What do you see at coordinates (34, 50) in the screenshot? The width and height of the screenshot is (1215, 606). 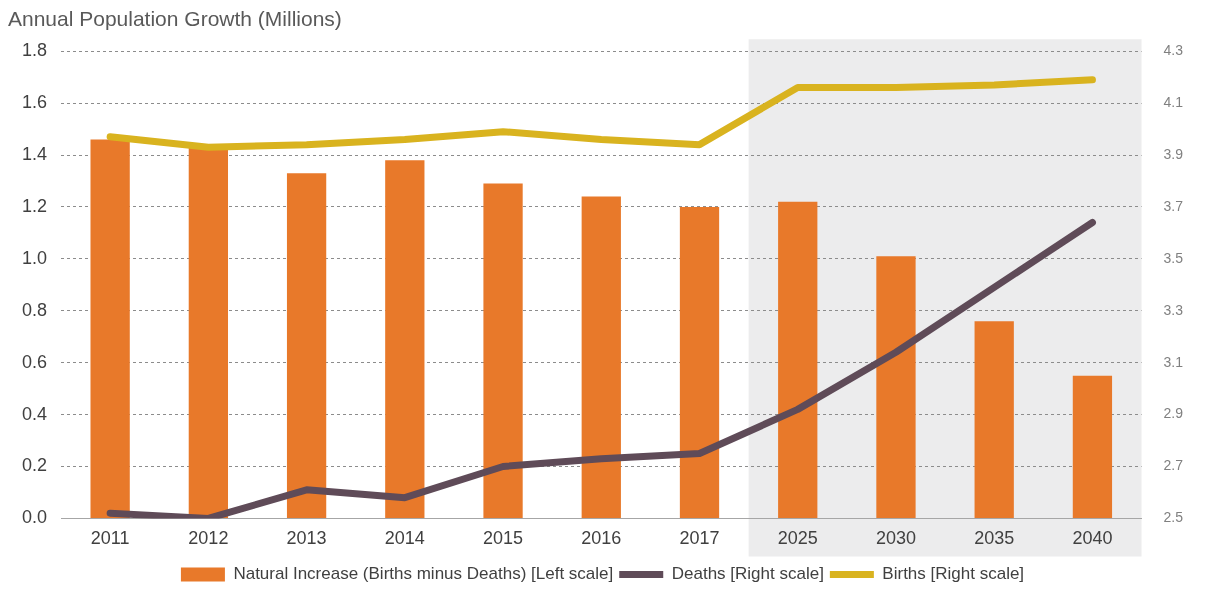 I see `y-tick-label: 1.8` at bounding box center [34, 50].